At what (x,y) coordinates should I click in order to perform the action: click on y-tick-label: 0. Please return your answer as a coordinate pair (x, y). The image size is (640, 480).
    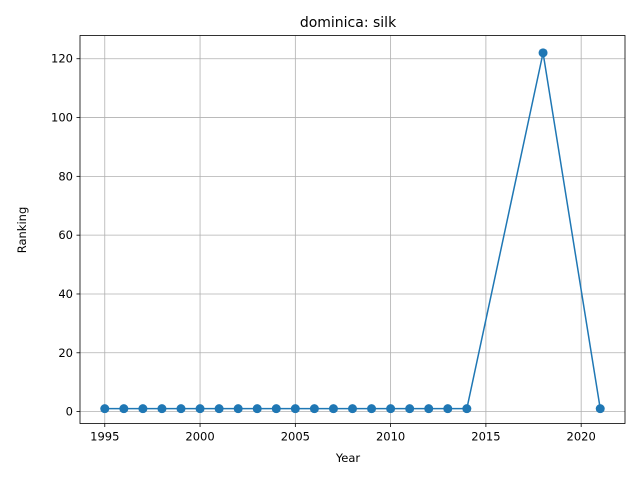
    Looking at the image, I should click on (69, 412).